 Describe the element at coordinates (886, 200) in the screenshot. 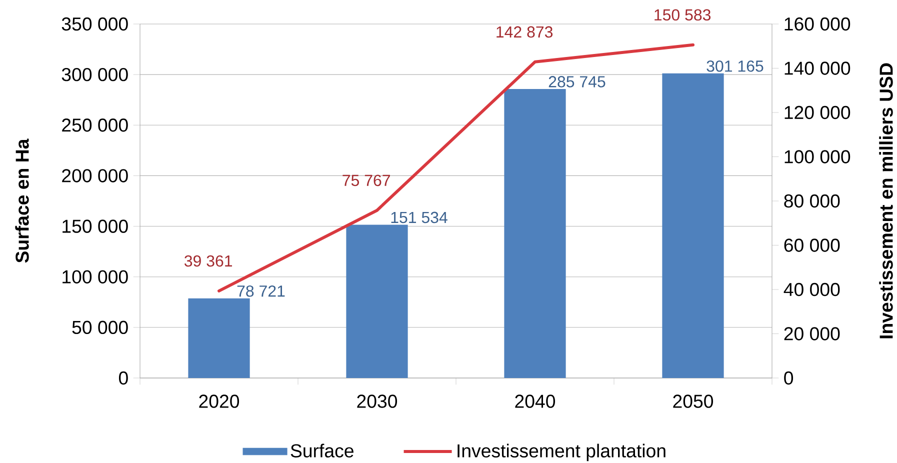

I see `y2-axis-title: Investissement en milliers USD` at that location.